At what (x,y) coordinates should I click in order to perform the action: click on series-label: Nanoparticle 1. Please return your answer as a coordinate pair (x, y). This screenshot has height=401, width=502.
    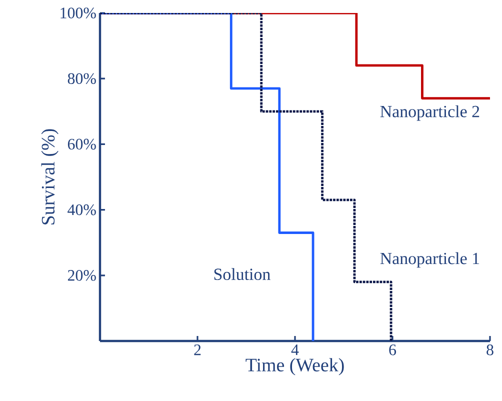
    Looking at the image, I should click on (430, 260).